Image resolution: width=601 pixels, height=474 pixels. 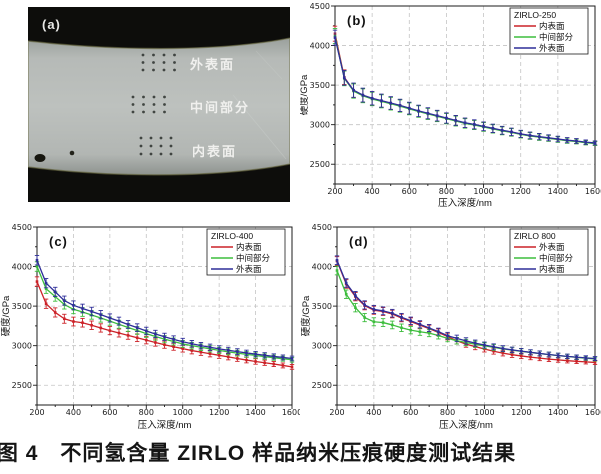 What do you see at coordinates (51, 24) in the screenshot?
I see `panel-a-letter: (a)` at bounding box center [51, 24].